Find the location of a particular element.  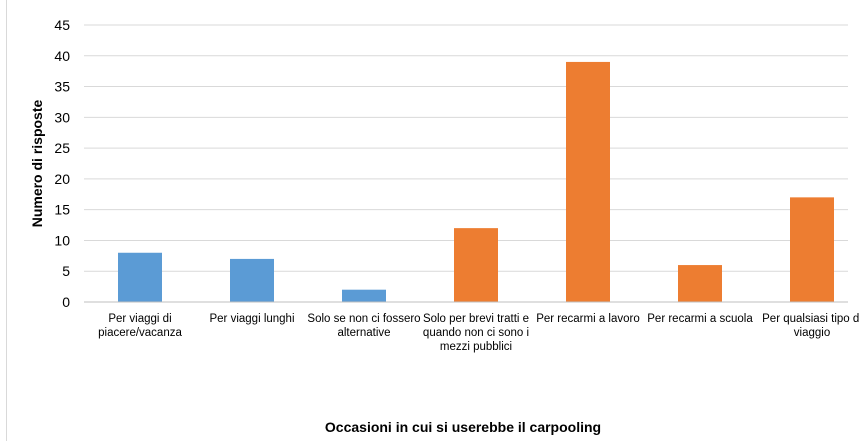

x-tick-label: Per recarmi a scuola is located at coordinates (700, 319).